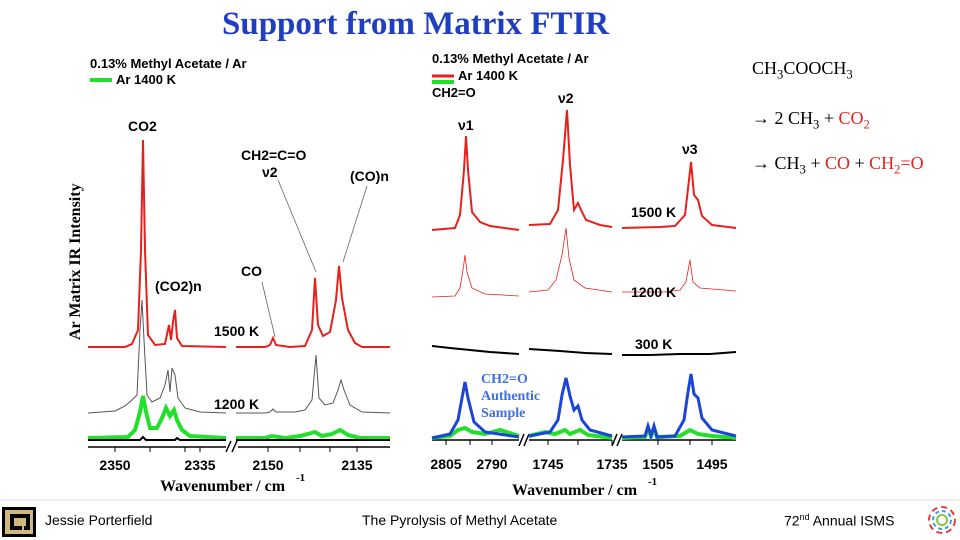 This screenshot has height=540, width=960. I want to click on left-trace-1200k, so click(239, 356).